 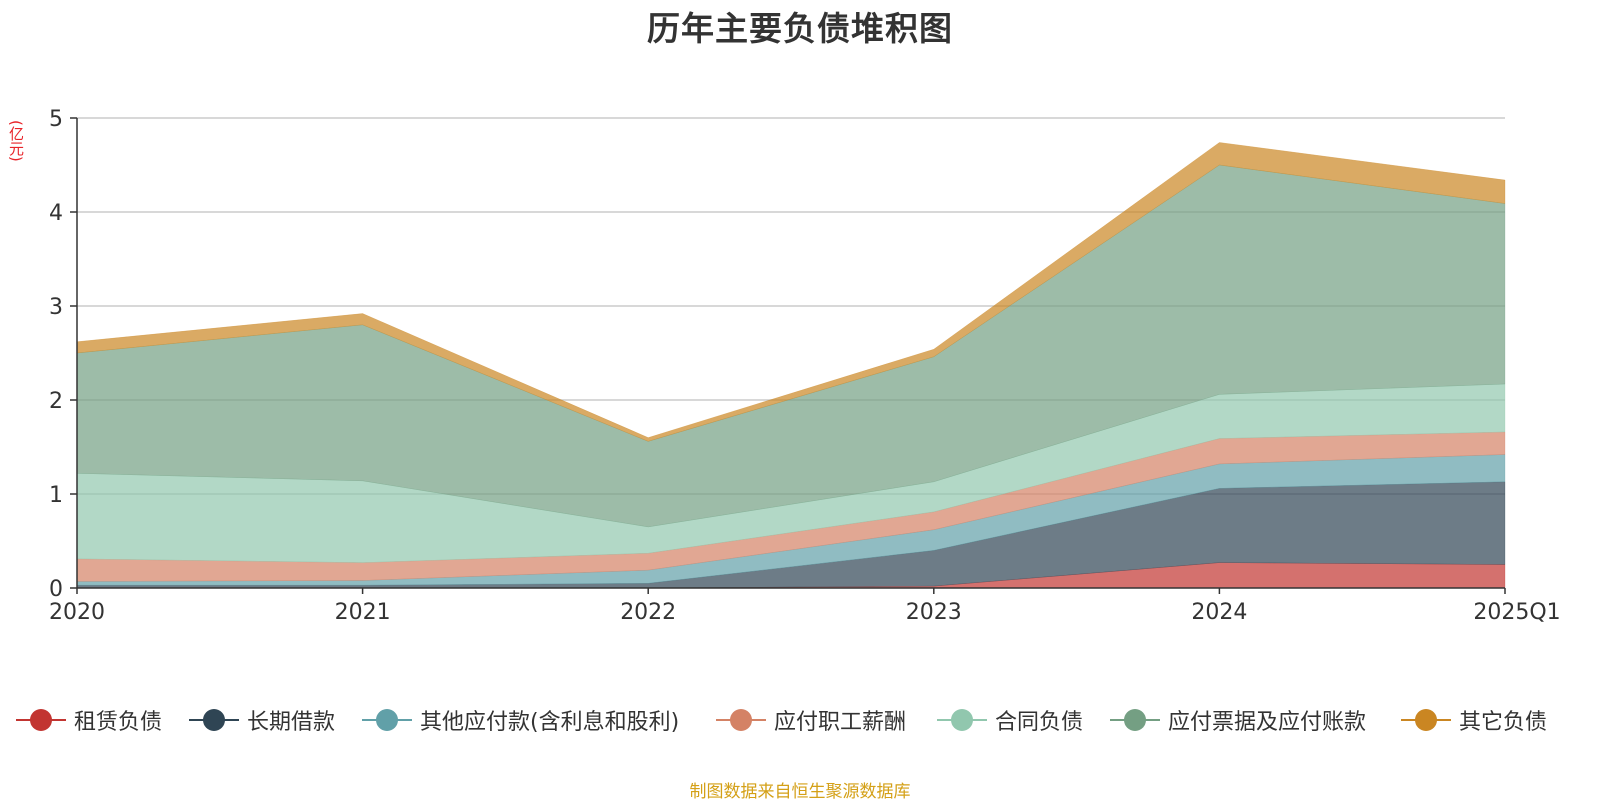 I want to click on y-tick-label: 5, so click(x=56, y=119).